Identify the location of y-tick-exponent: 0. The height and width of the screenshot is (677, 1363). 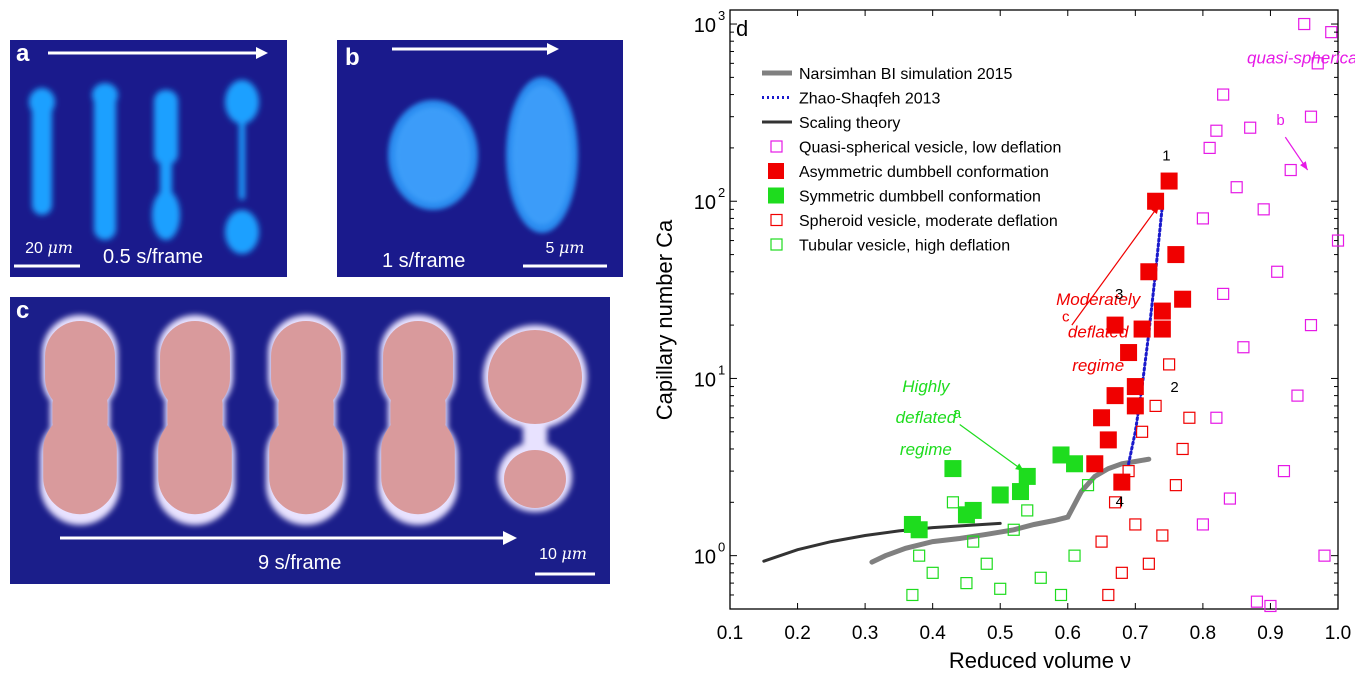
(721, 547).